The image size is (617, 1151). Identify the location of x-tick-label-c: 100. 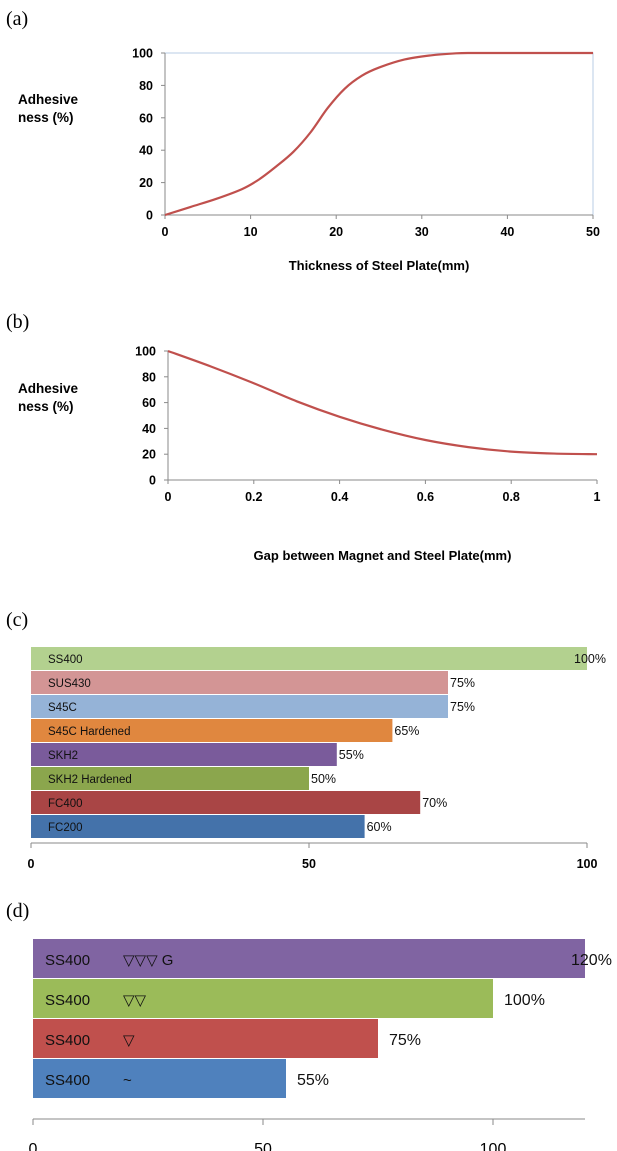
(587, 864).